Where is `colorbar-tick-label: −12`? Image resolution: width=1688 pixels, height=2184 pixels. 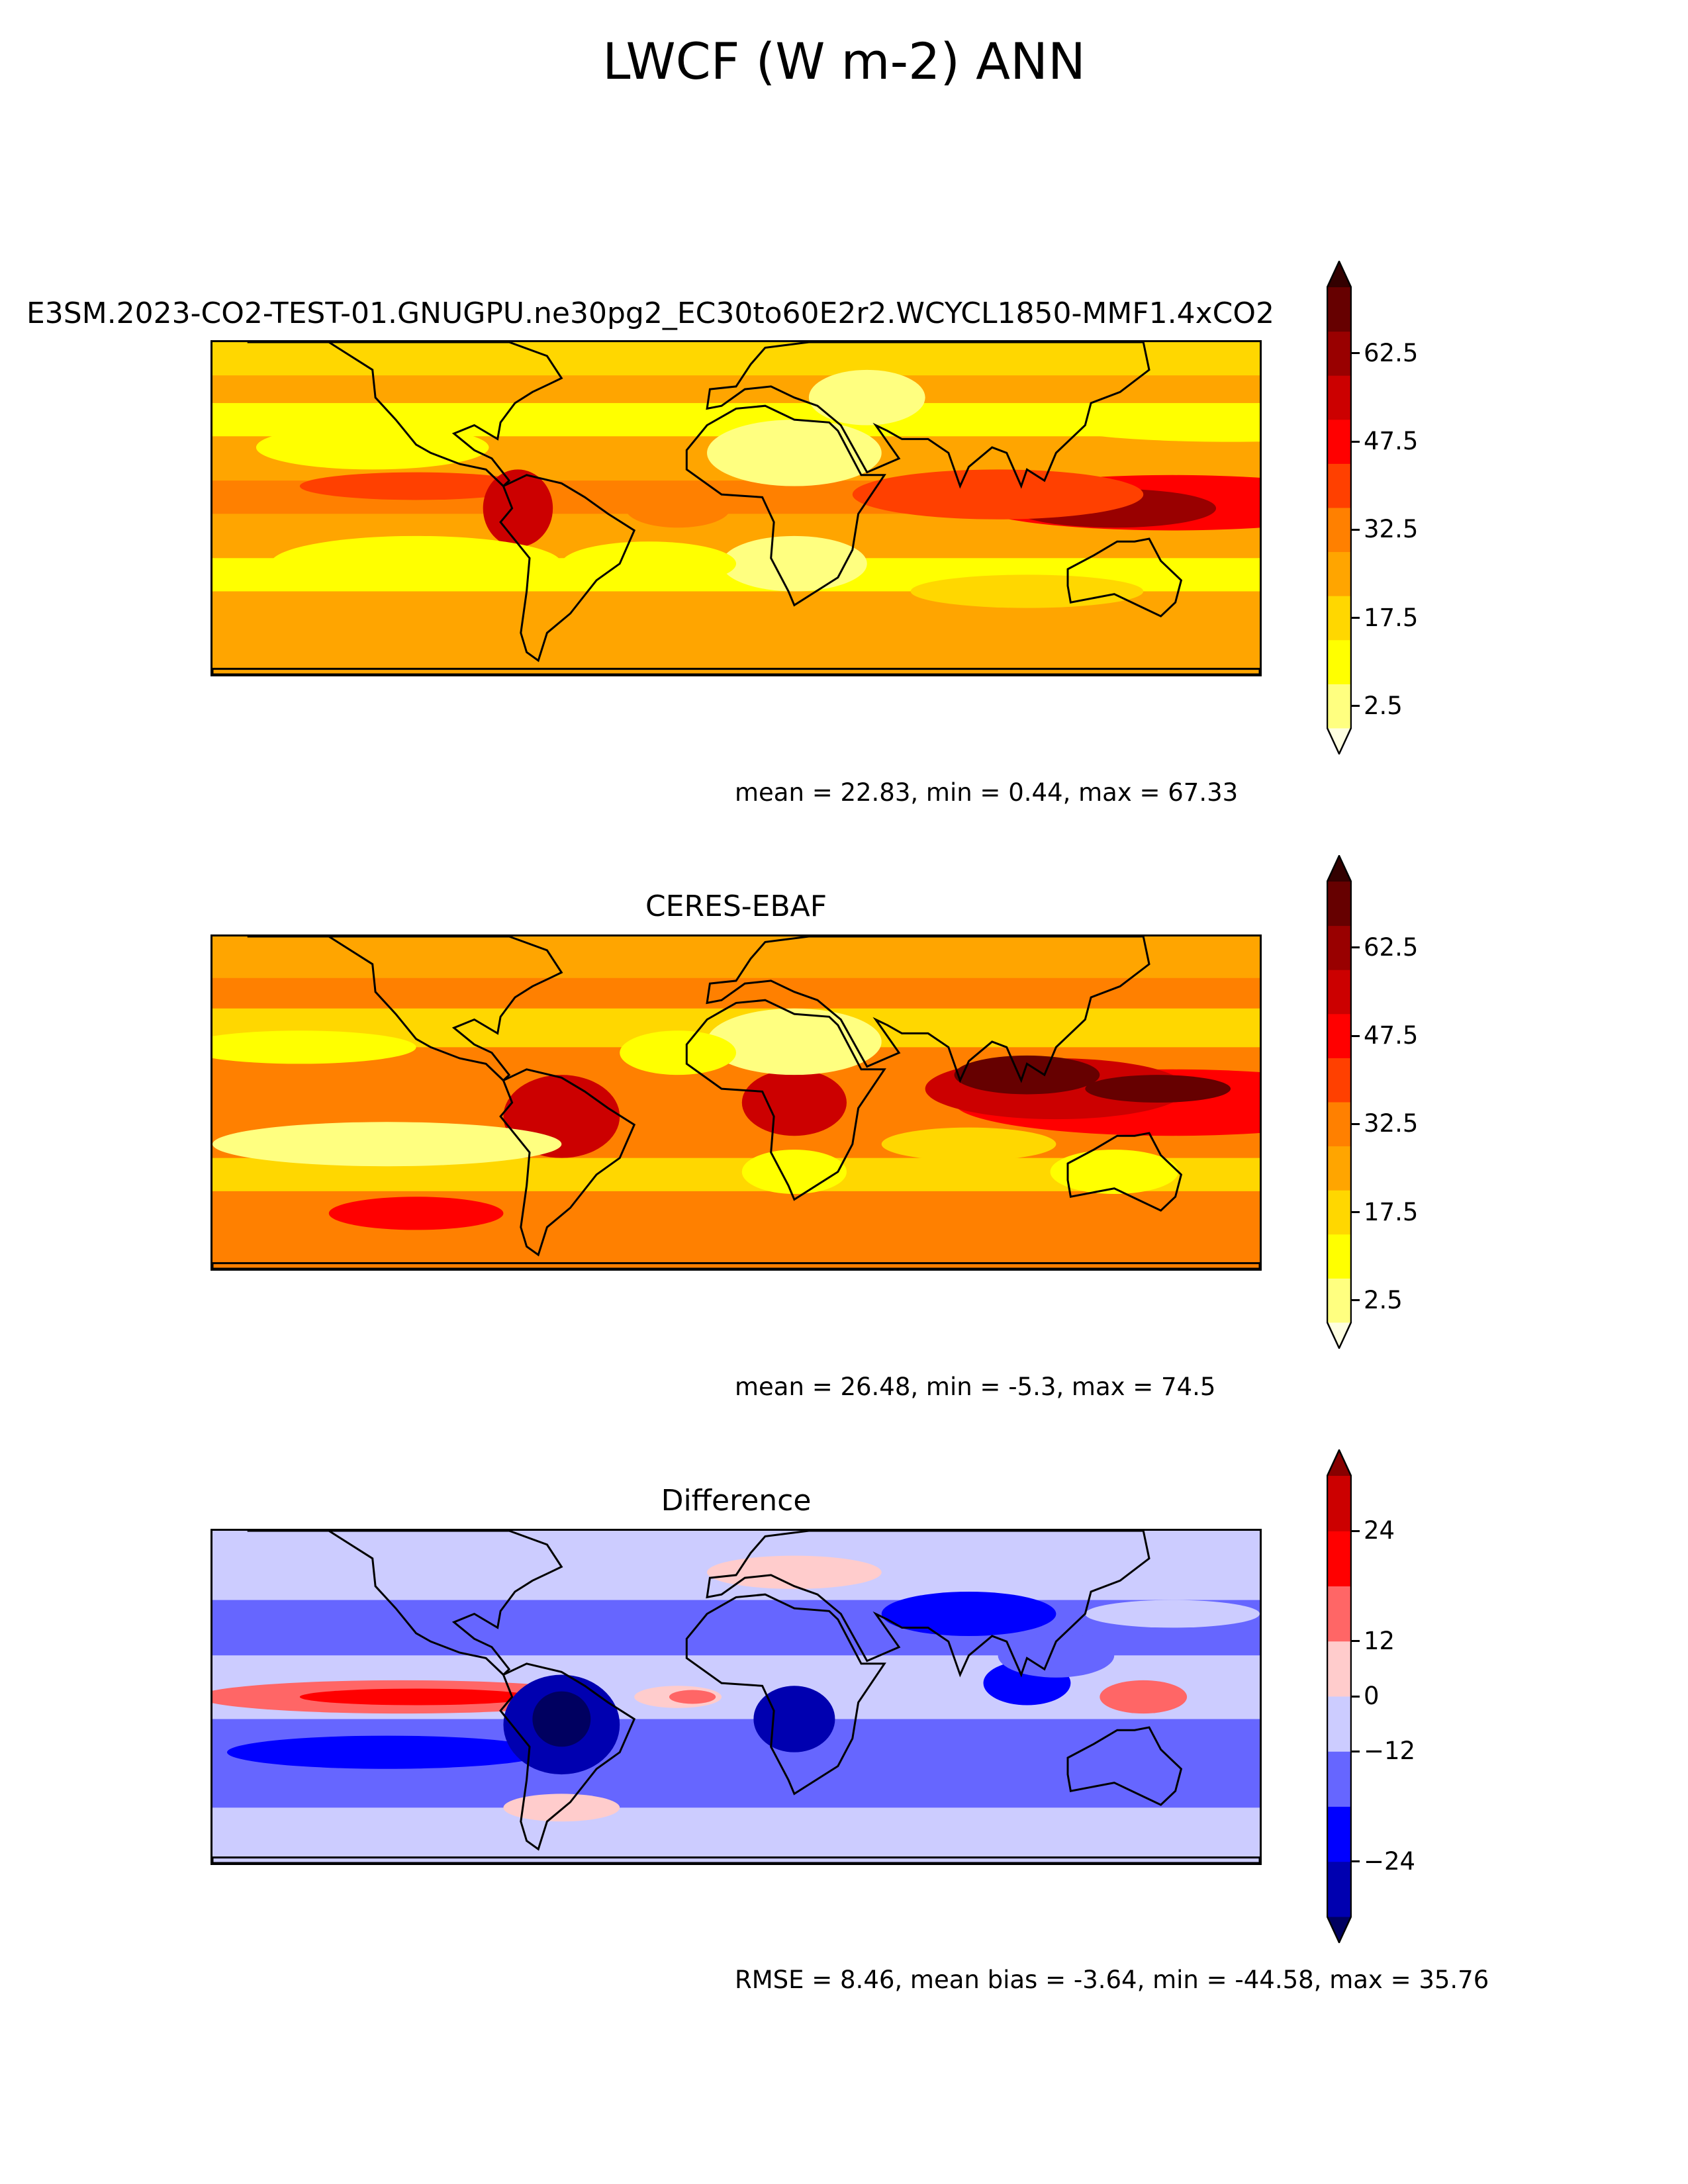 colorbar-tick-label: −12 is located at coordinates (1390, 1752).